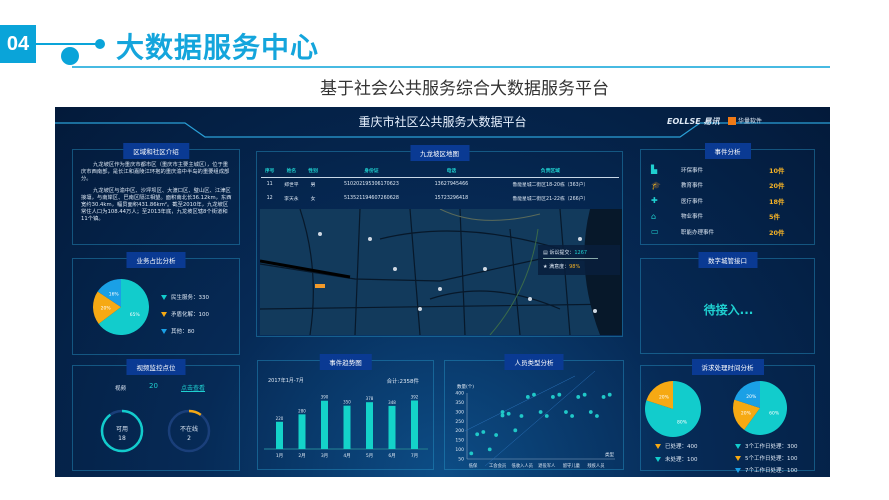 Image resolution: width=889 pixels, height=500 pixels. What do you see at coordinates (692, 217) in the screenshot?
I see `event-label: 物业事件` at bounding box center [692, 217].